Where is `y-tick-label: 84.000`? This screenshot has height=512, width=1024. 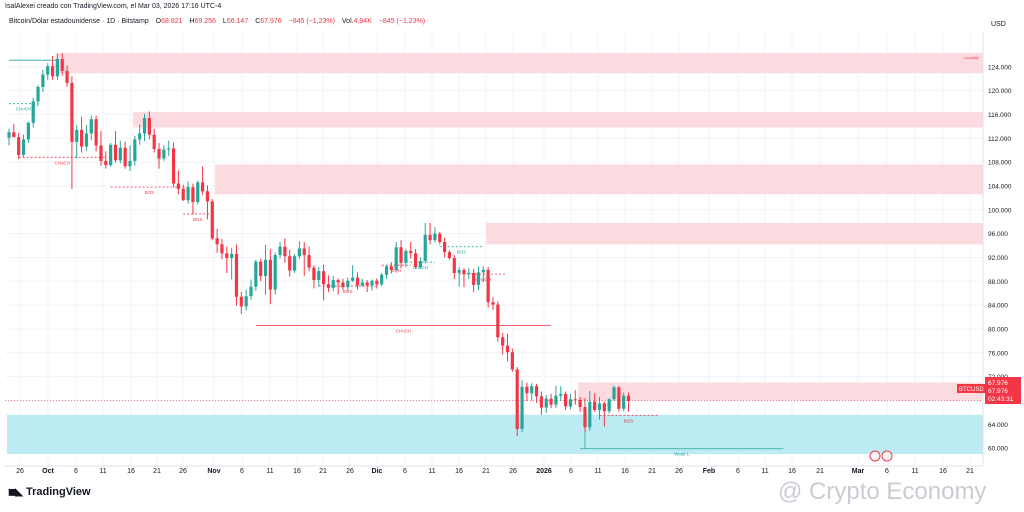
y-tick-label: 84.000 is located at coordinates (998, 306).